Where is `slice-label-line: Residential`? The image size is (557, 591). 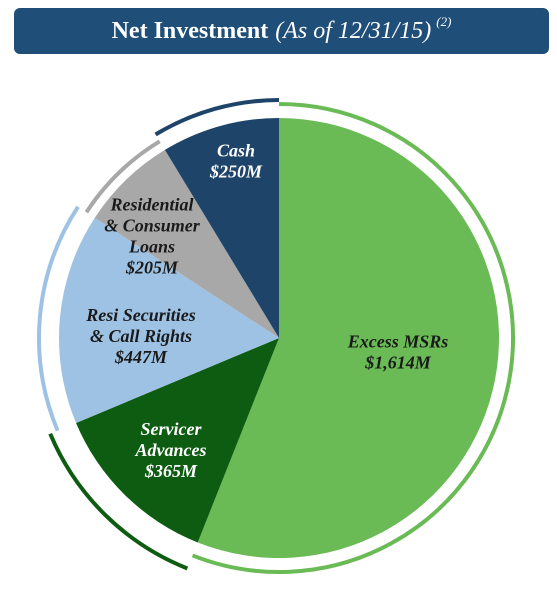
slice-label-line: Residential is located at coordinates (151, 205).